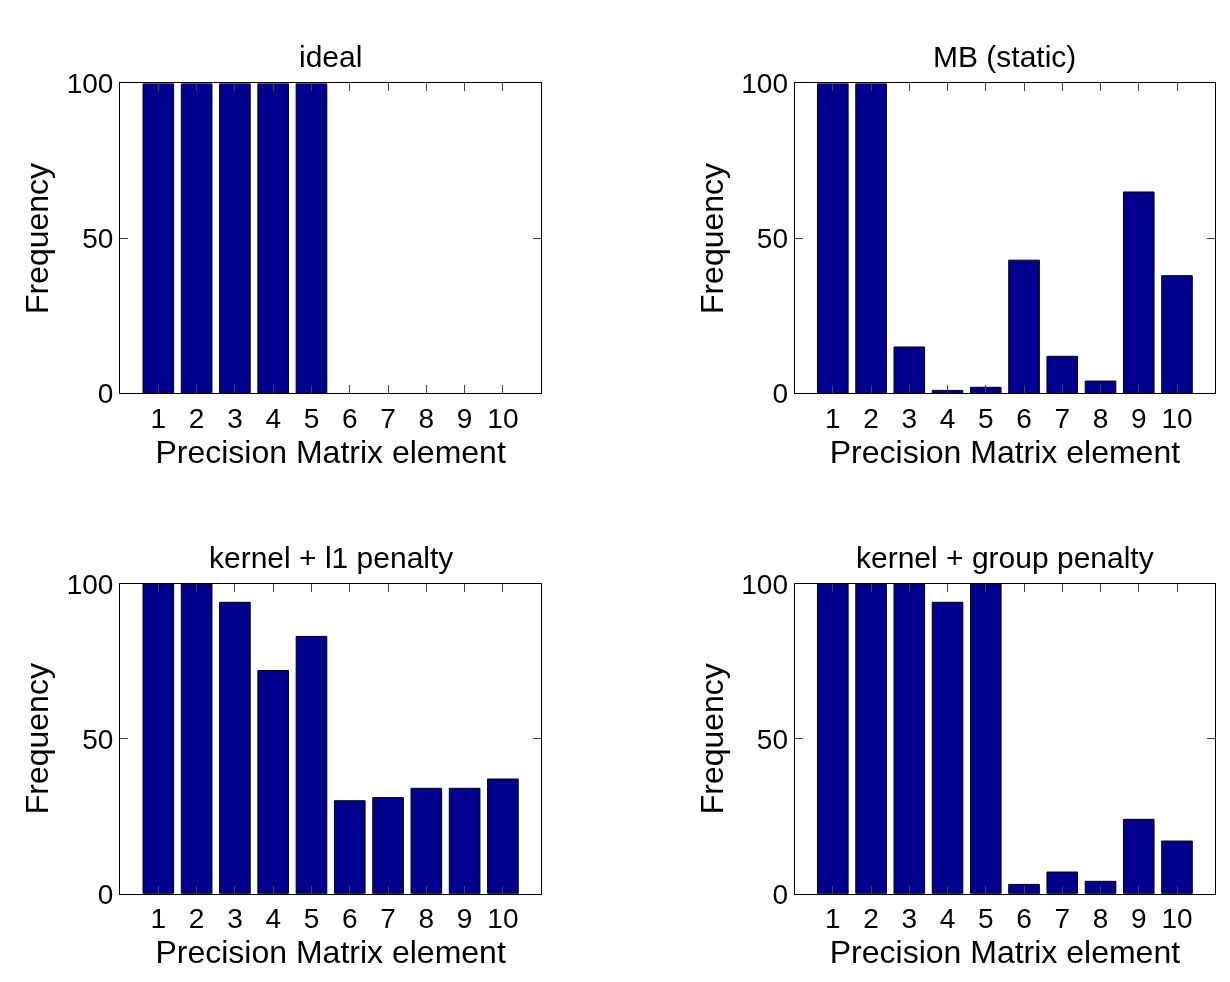 This screenshot has width=1230, height=982. I want to click on chart-title: kernel + l1 penalty, so click(331, 557).